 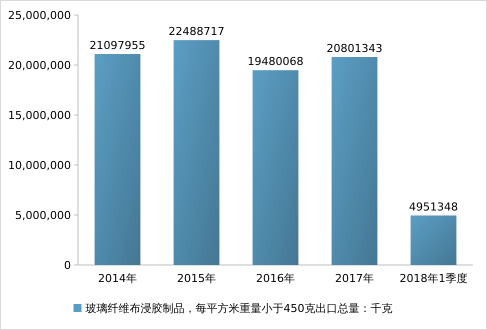 I want to click on y-tick-label: 20,000,000, so click(x=39, y=65).